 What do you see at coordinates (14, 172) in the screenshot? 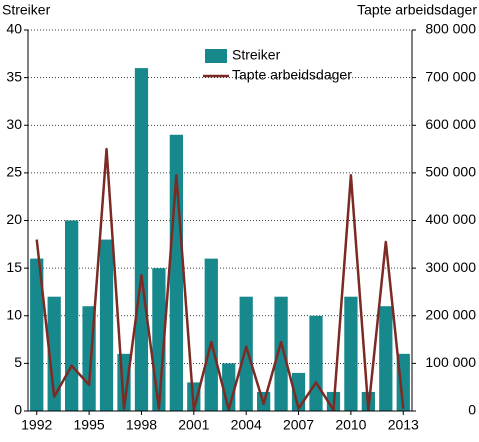
I see `y-tick-label: 25` at bounding box center [14, 172].